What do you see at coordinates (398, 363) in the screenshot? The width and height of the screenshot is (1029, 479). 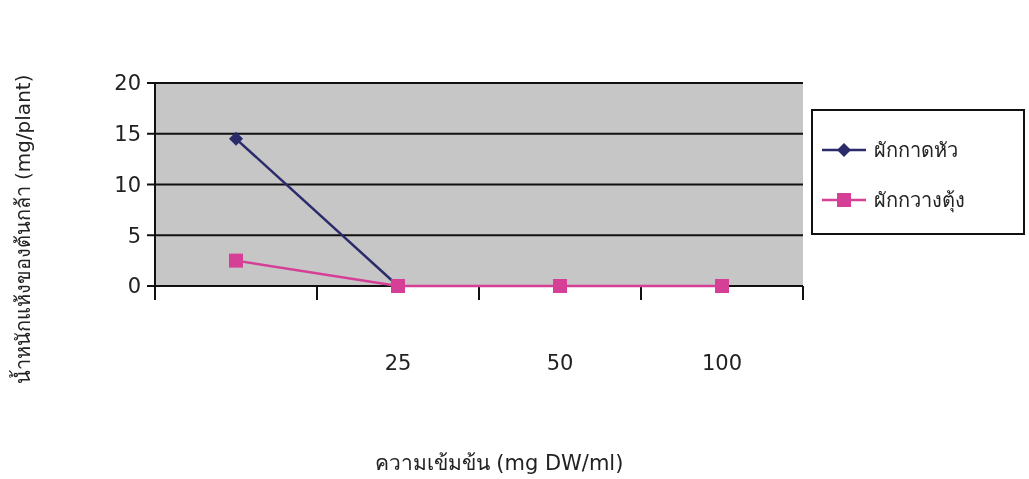 I see `x-tick-label: 25` at bounding box center [398, 363].